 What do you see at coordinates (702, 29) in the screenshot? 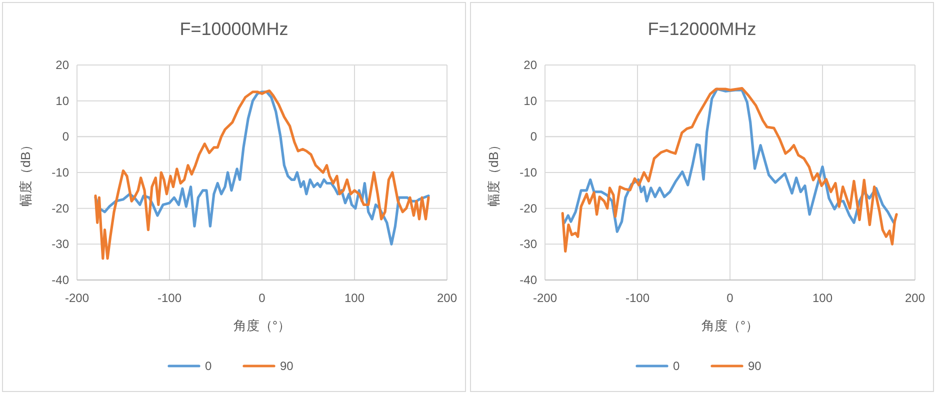
I see `chart-title: F=12000MHz` at bounding box center [702, 29].